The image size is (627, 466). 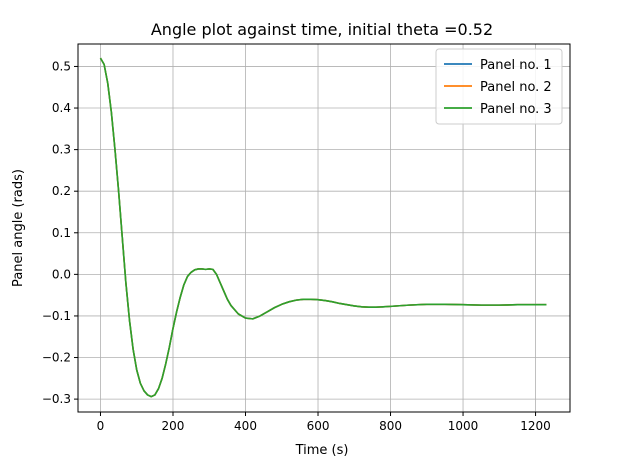 What do you see at coordinates (173, 426) in the screenshot?
I see `x-tick-label: 200` at bounding box center [173, 426].